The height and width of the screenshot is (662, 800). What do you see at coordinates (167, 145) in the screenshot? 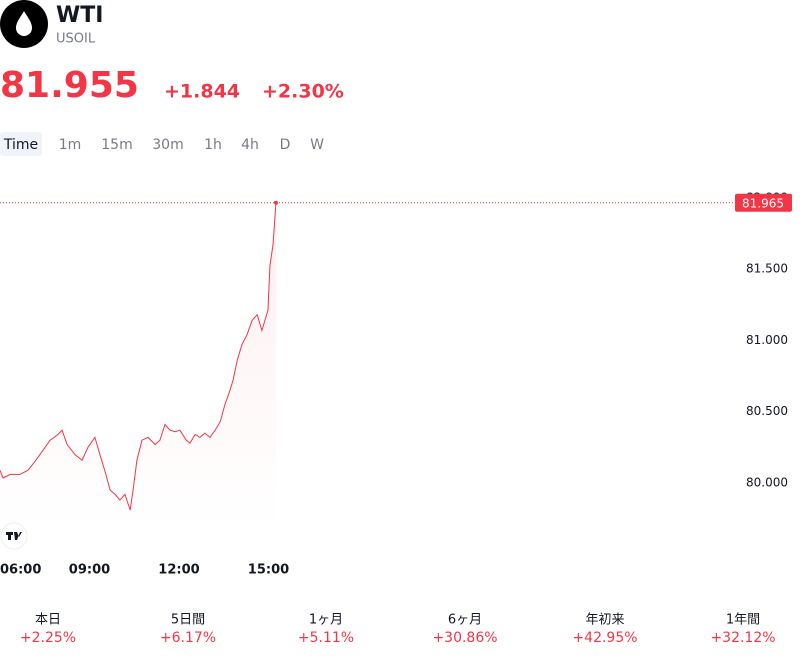
I see `tab: 30m` at bounding box center [167, 145].